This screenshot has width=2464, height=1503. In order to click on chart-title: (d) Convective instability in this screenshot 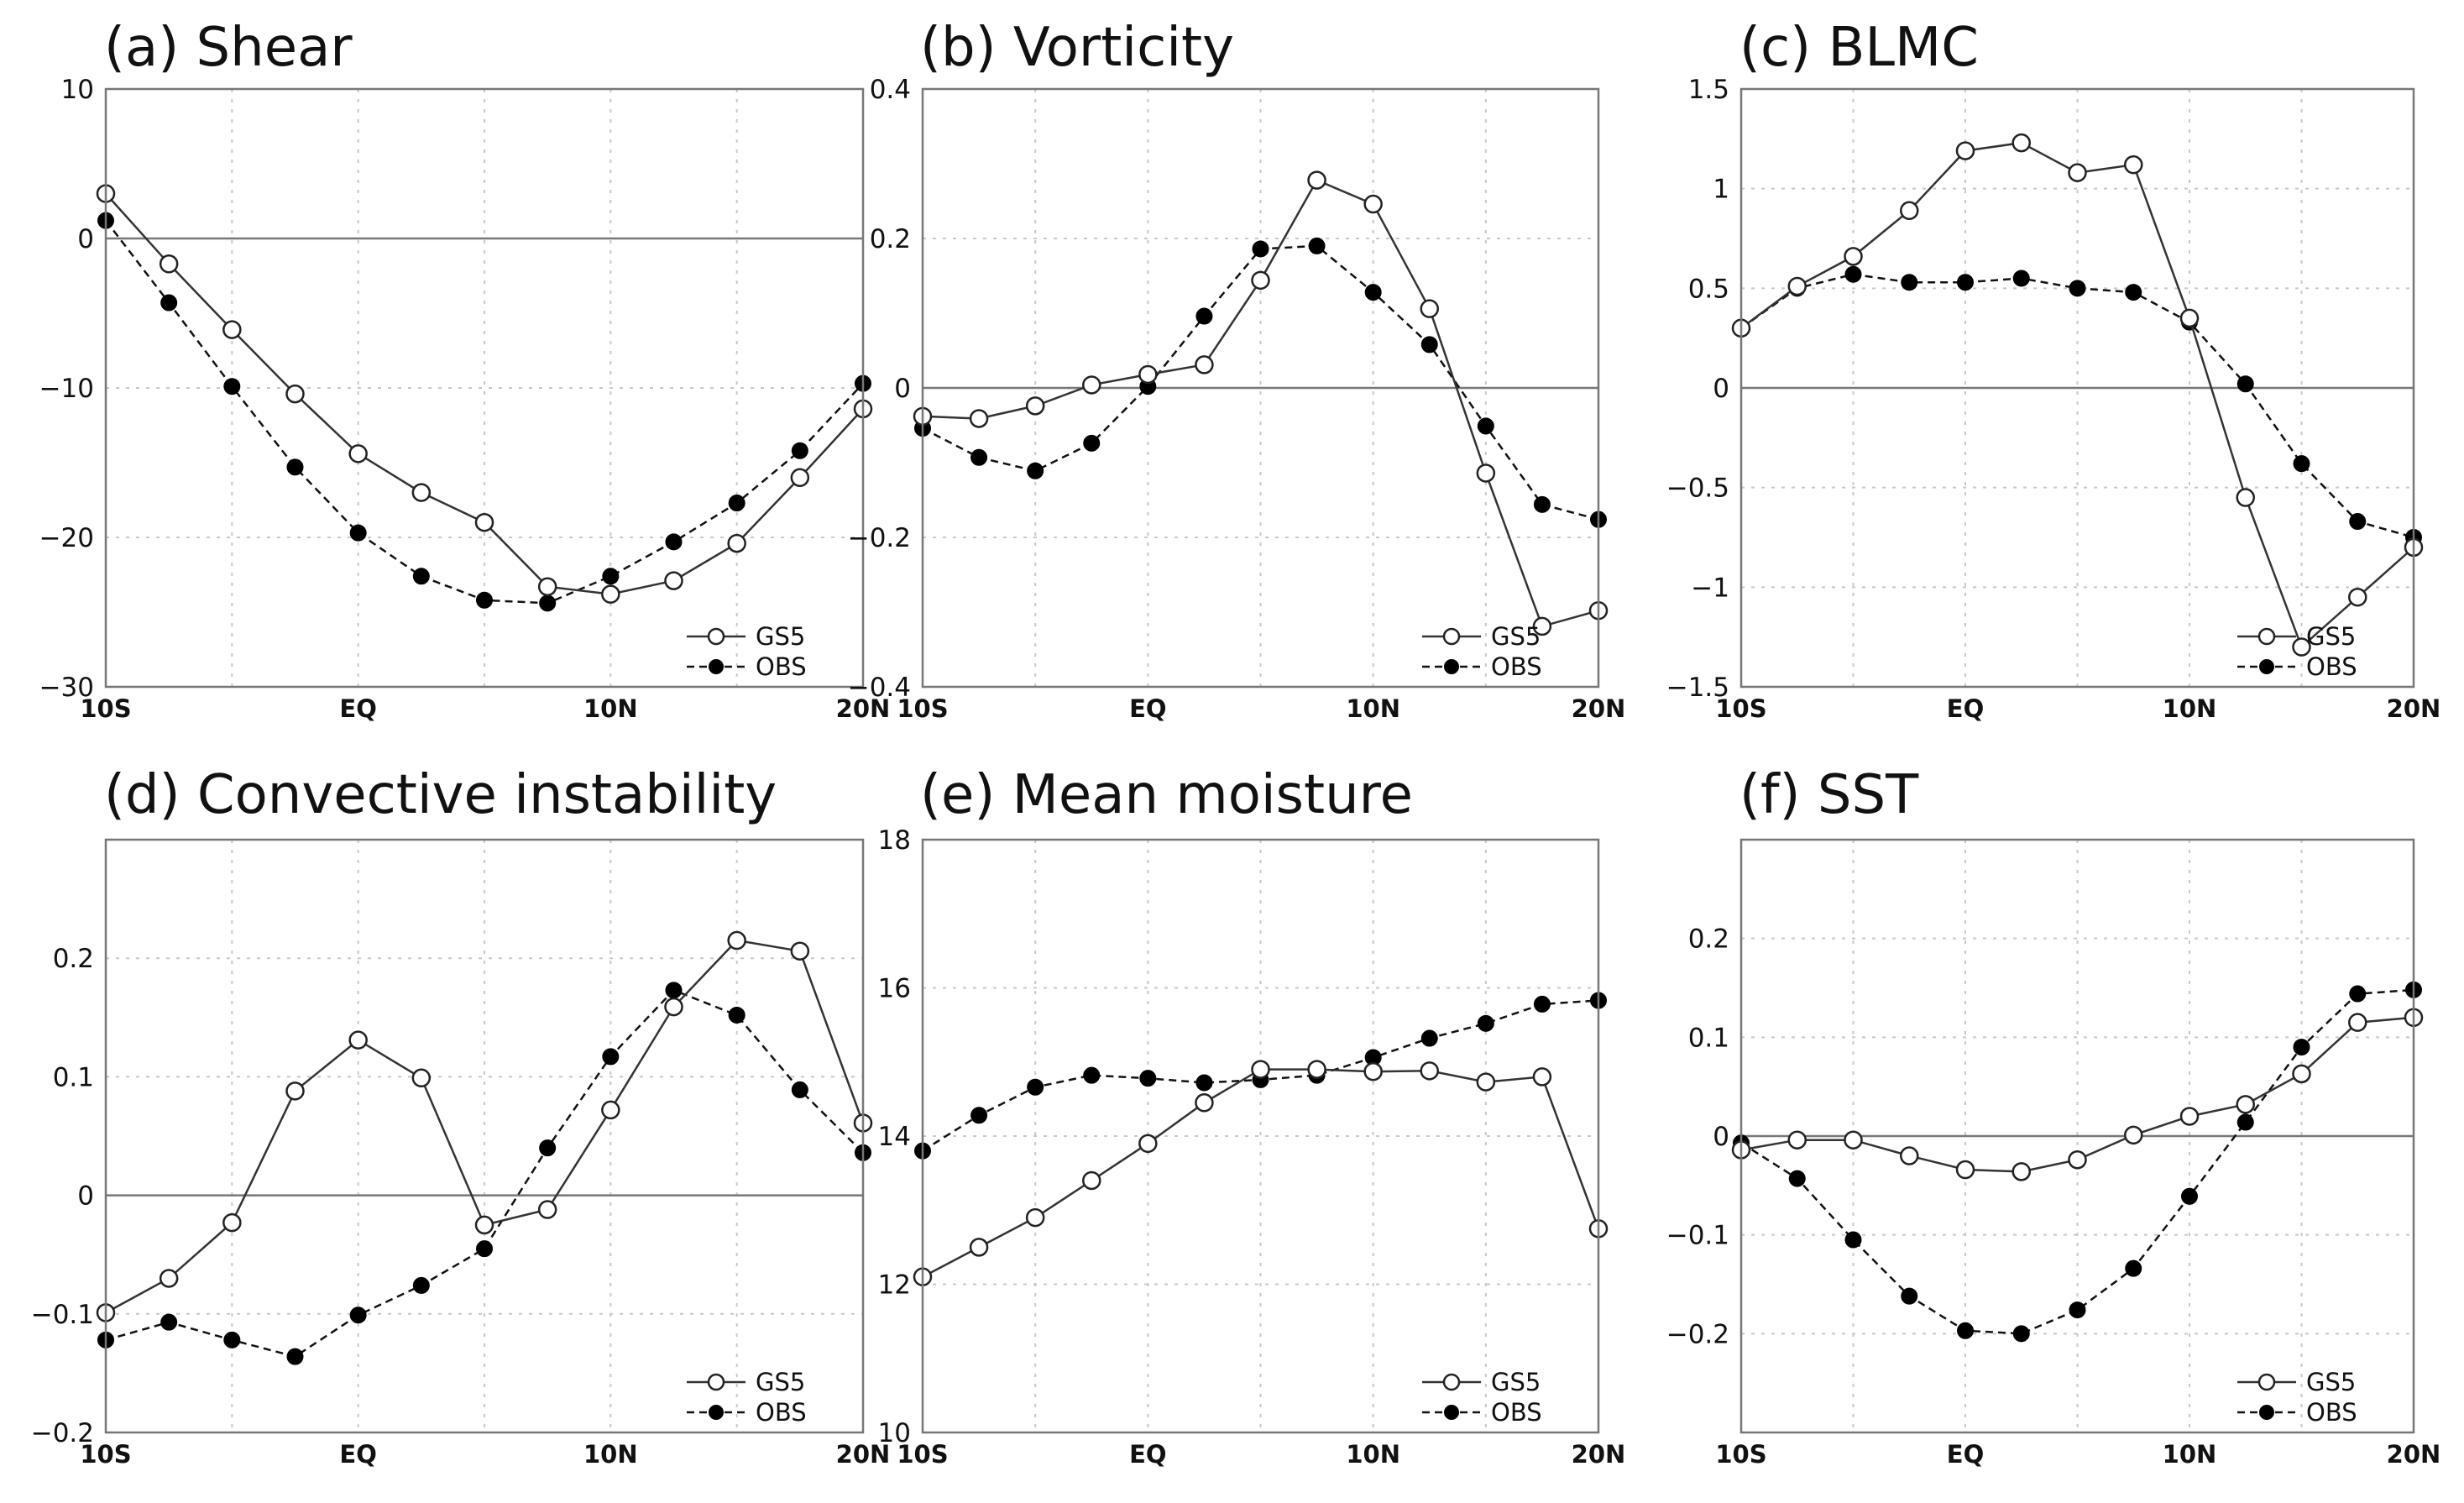, I will do `click(441, 795)`.